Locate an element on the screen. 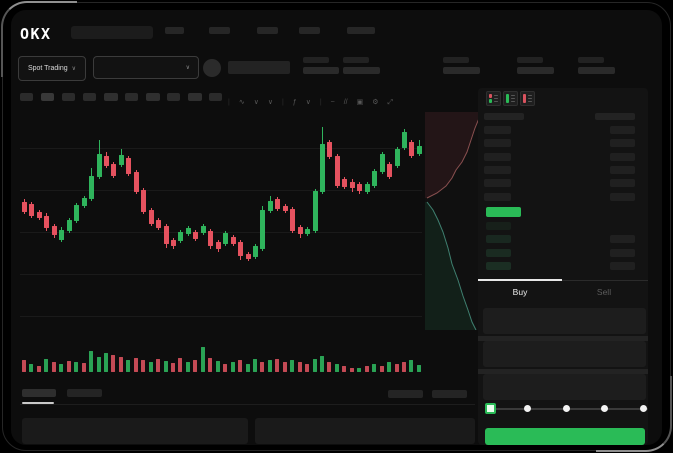  slider-handle is located at coordinates (490, 408).